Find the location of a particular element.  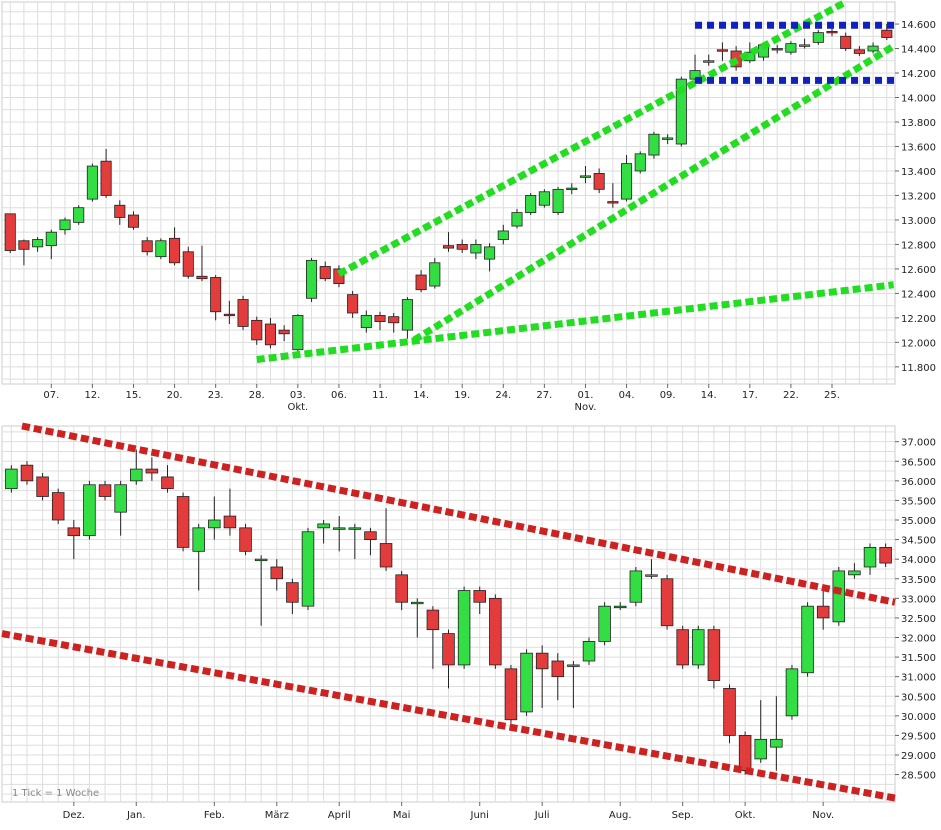

x-tick-label: 12. is located at coordinates (92, 395).